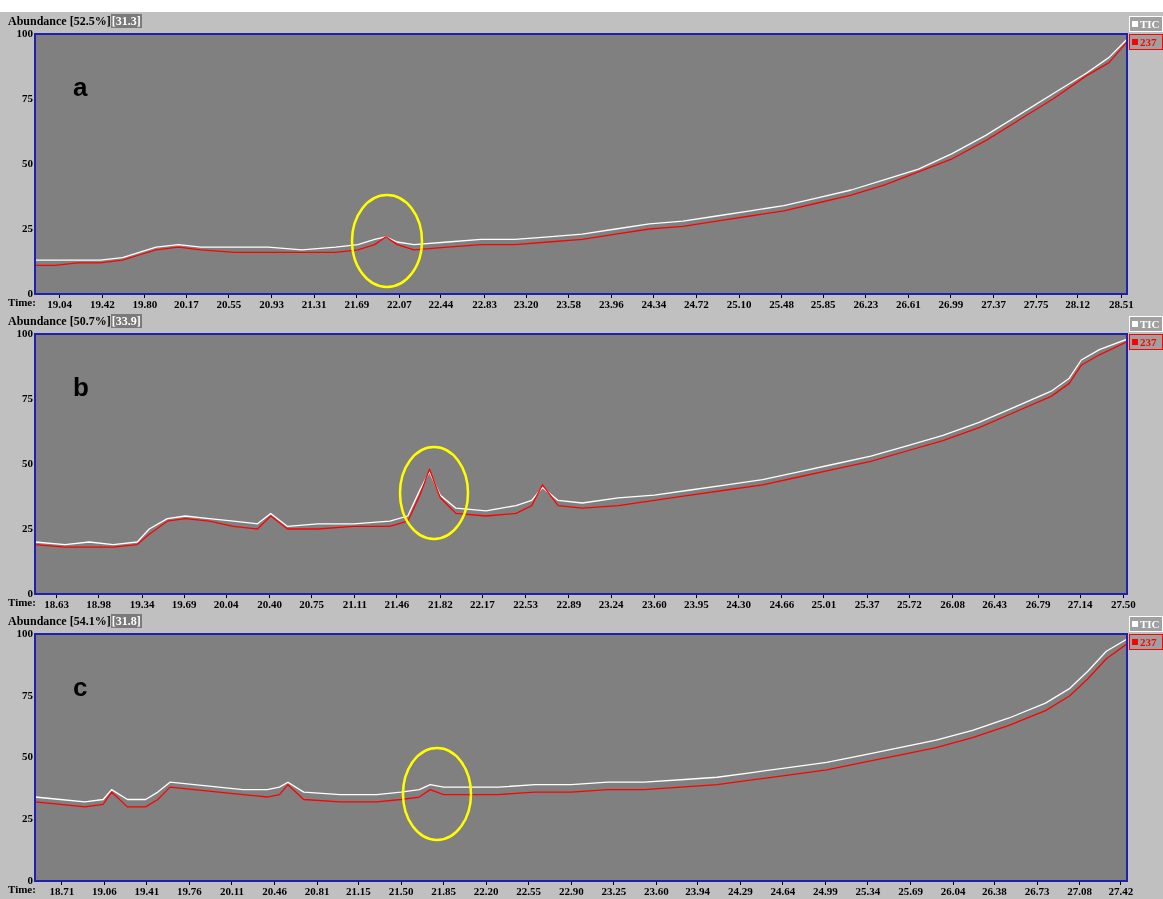 This screenshot has height=899, width=1163. I want to click on annotation: a, so click(80, 87).